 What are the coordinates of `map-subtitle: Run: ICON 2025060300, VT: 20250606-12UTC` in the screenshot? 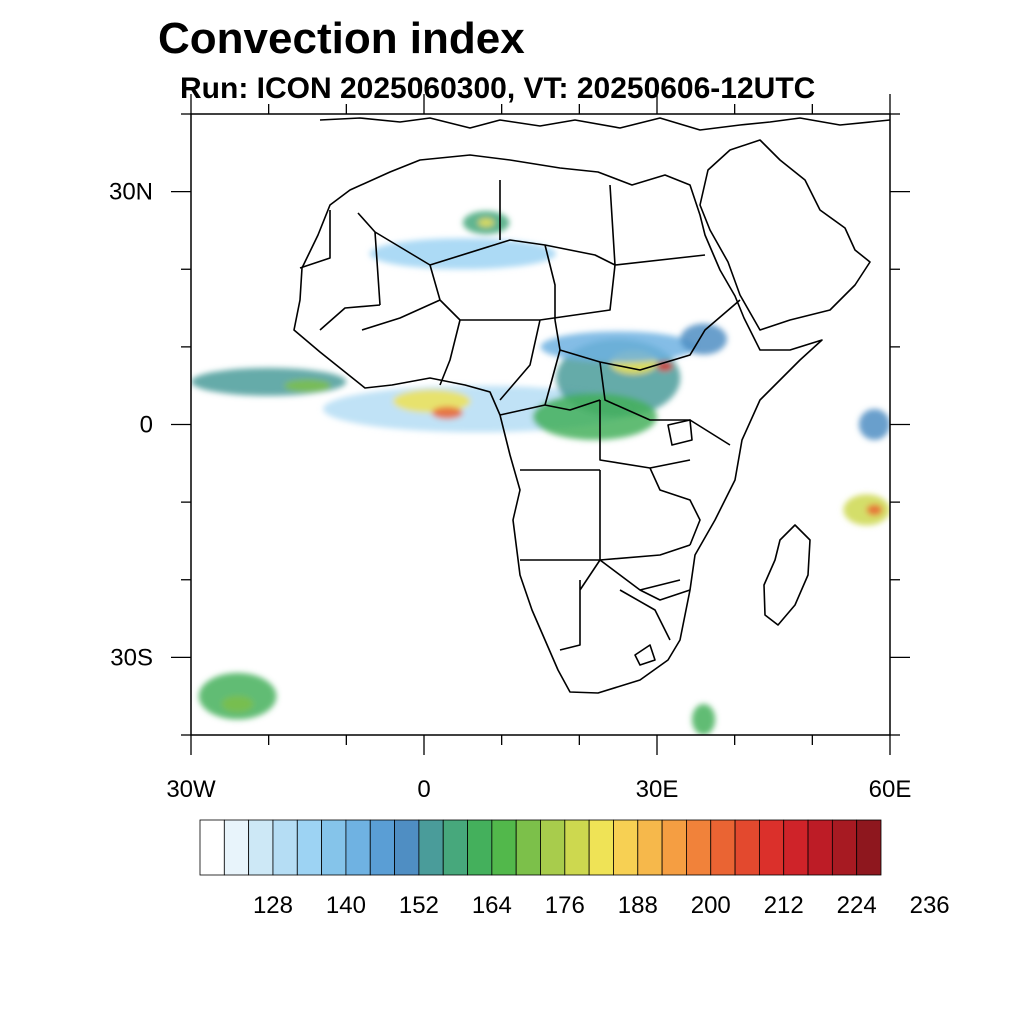 It's located at (498, 88).